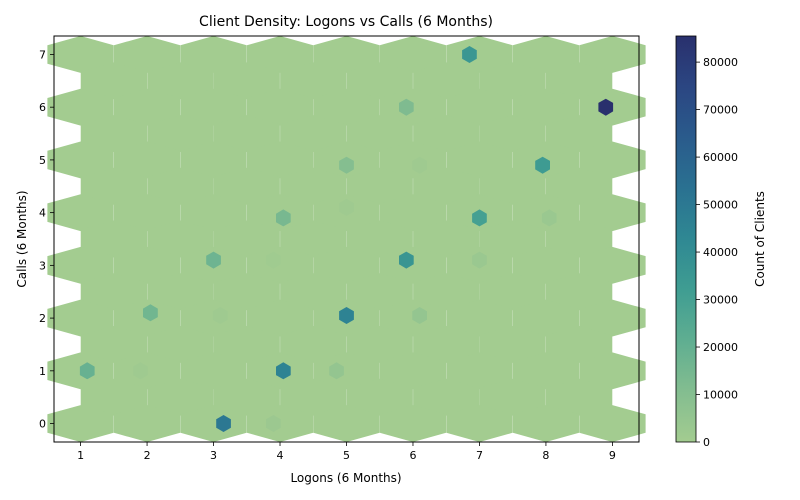 This screenshot has height=500, width=800. Describe the element at coordinates (760, 239) in the screenshot. I see `colorbar-label: Count of Clients` at that location.